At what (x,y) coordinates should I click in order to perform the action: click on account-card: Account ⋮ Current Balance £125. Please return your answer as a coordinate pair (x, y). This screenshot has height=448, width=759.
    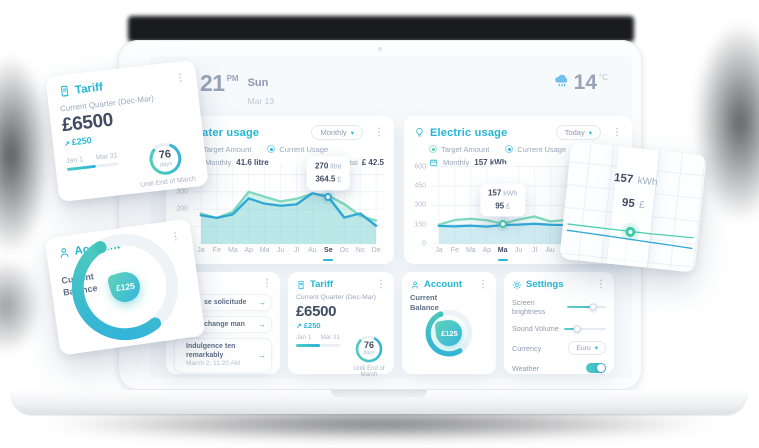
    Looking at the image, I should click on (449, 323).